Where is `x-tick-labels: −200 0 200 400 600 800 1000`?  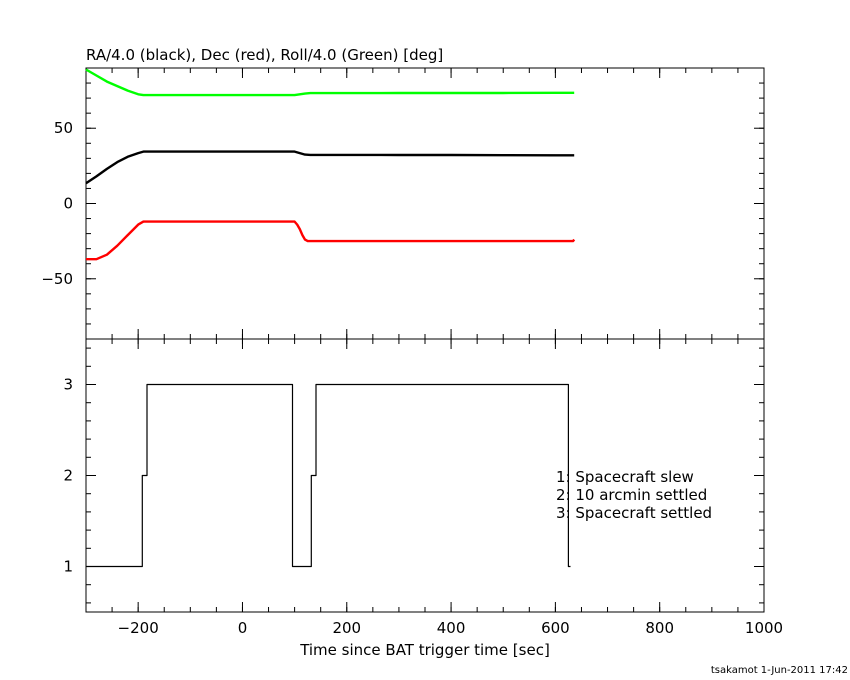
x-tick-labels: −200 0 200 400 600 800 1000 is located at coordinates (451, 628).